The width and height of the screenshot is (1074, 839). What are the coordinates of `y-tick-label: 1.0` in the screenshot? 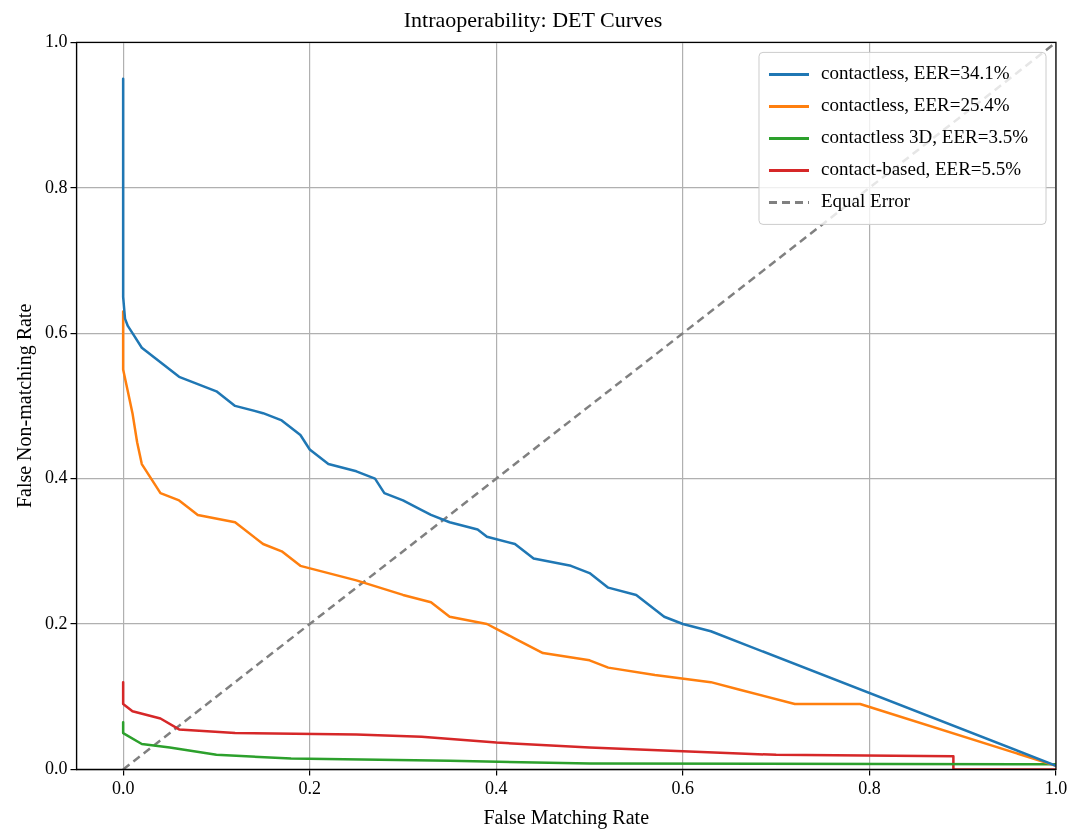 It's located at (56, 41).